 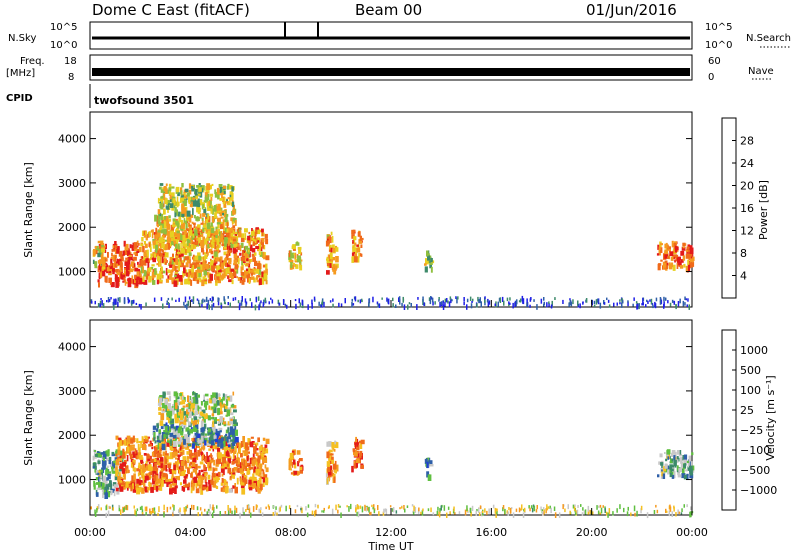 I want to click on nsearch-label: N.Search, so click(x=768, y=38).